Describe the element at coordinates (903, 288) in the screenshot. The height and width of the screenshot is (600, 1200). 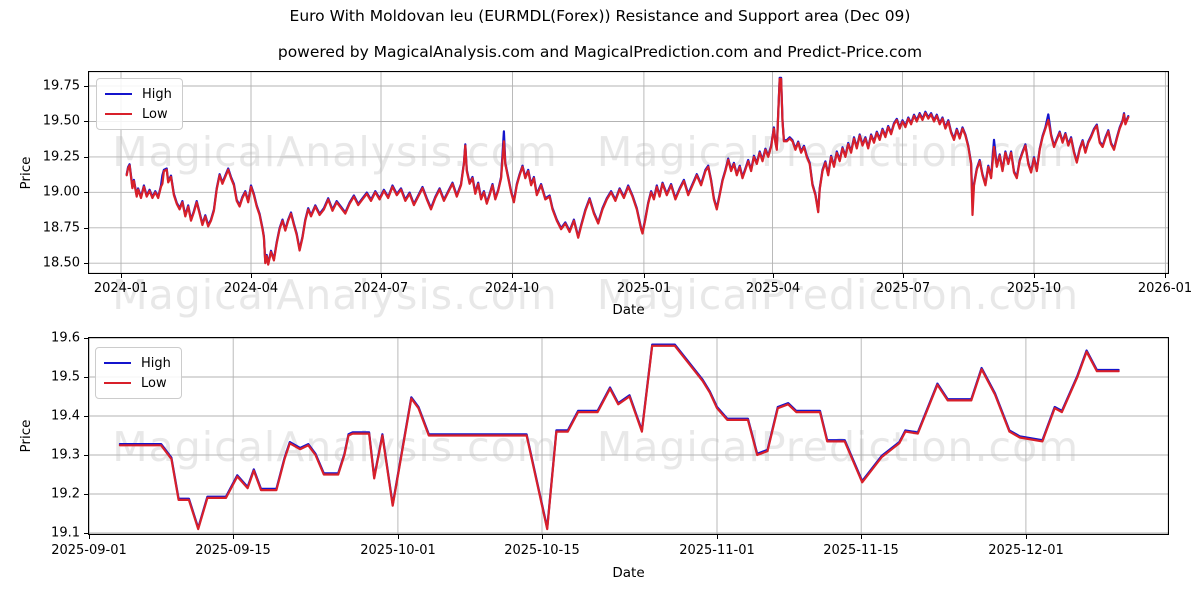
I see `x-tick-label: 2025-07` at that location.